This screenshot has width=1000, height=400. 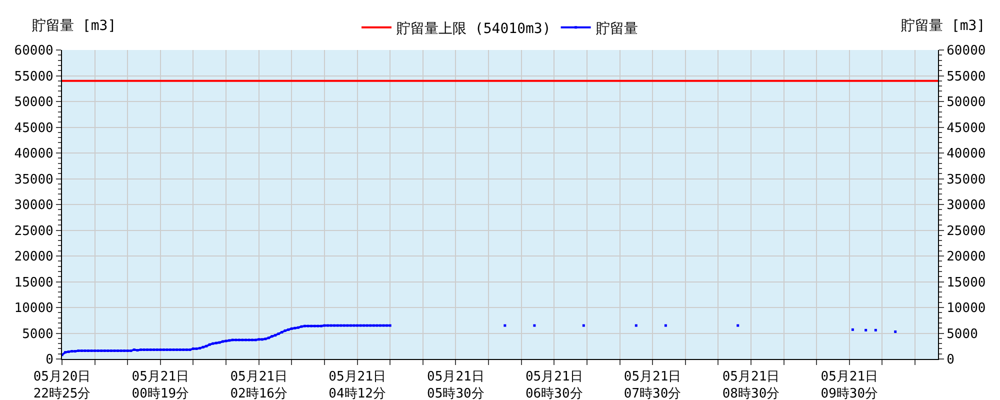 I want to click on x-tick-label: 05月21日 05時30分, so click(x=455, y=385).